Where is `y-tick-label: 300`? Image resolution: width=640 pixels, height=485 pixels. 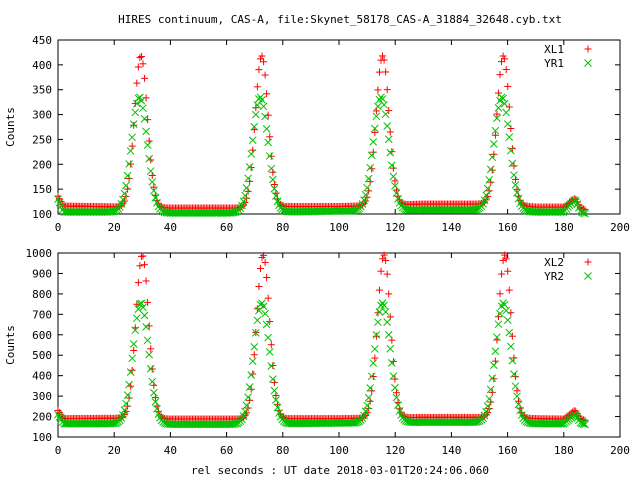
y-tick-label: 300 is located at coordinates (42, 396).